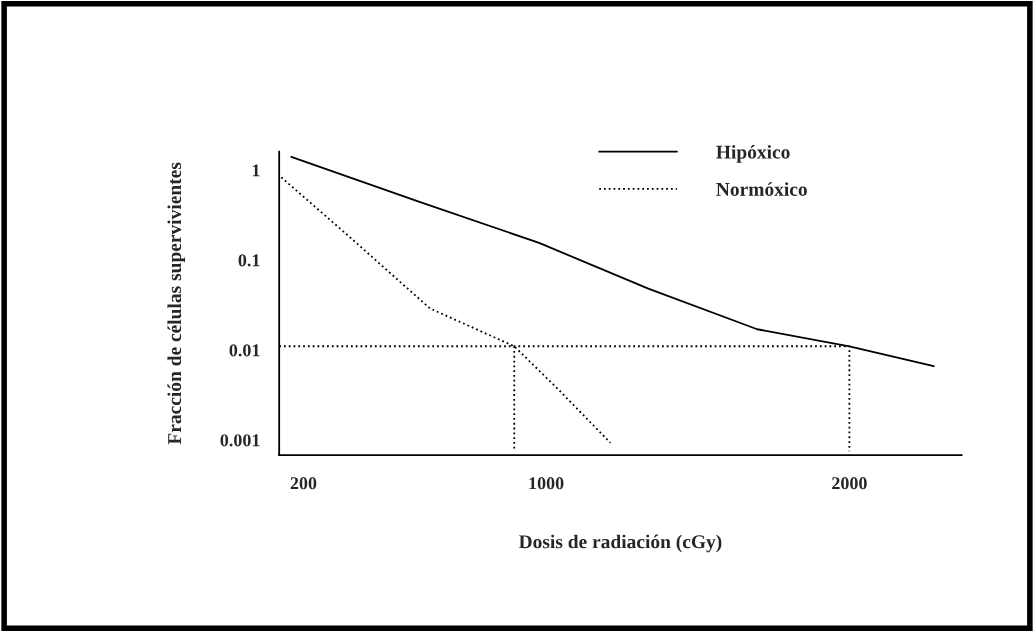 The width and height of the screenshot is (1034, 632). Describe the element at coordinates (753, 154) in the screenshot. I see `legend-label: Hipóxico` at that location.